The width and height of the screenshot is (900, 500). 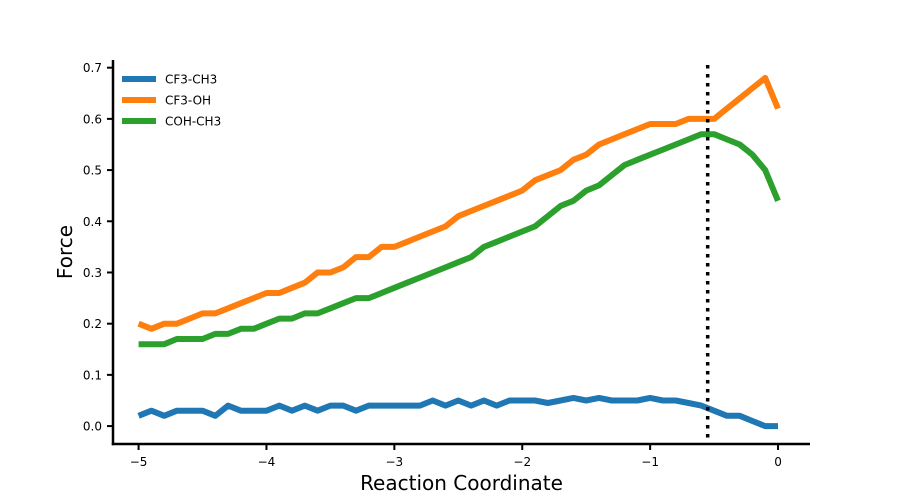 I want to click on legend: CF3-CH3 CF3-OH COH-CH3, so click(x=171, y=101).